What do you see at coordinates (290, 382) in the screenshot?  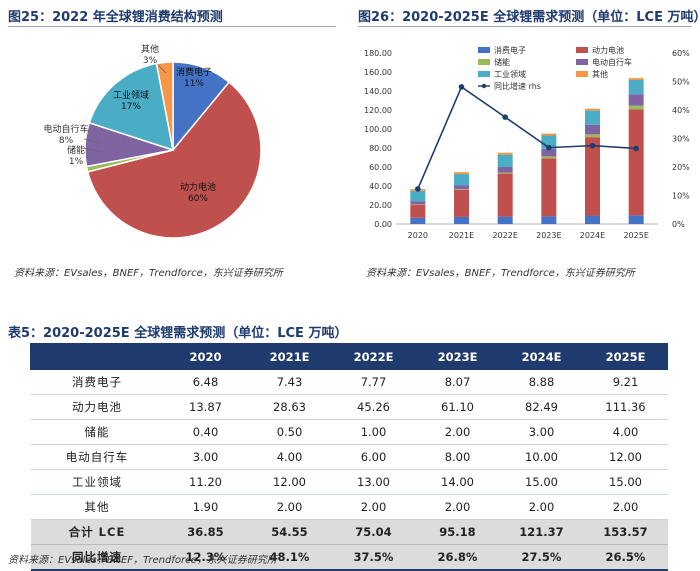 I see `table-cell: 7.43` at bounding box center [290, 382].